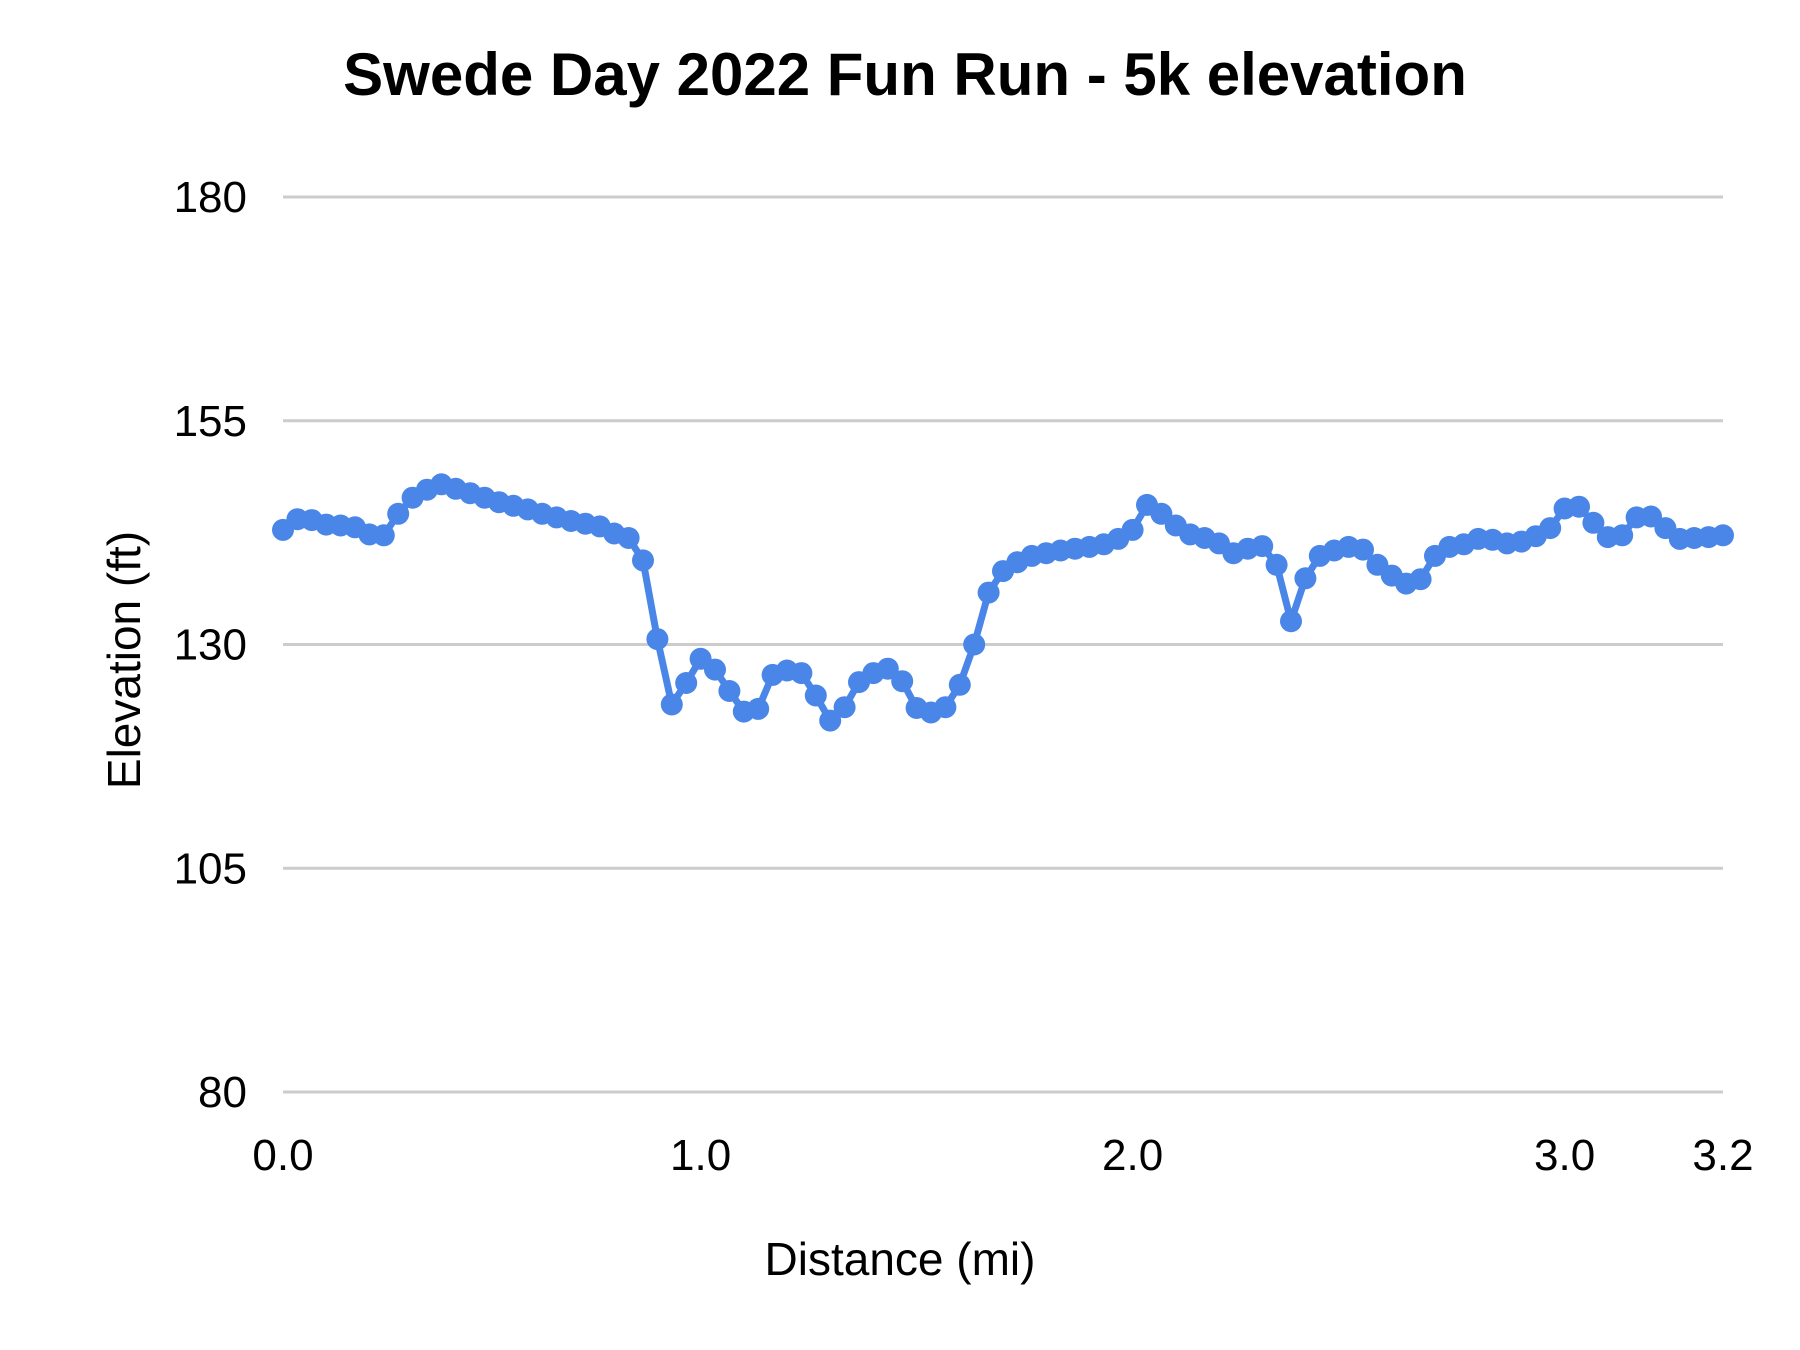 This screenshot has height=1350, width=1800. What do you see at coordinates (282, 1155) in the screenshot?
I see `x-tick-label: 0.0` at bounding box center [282, 1155].